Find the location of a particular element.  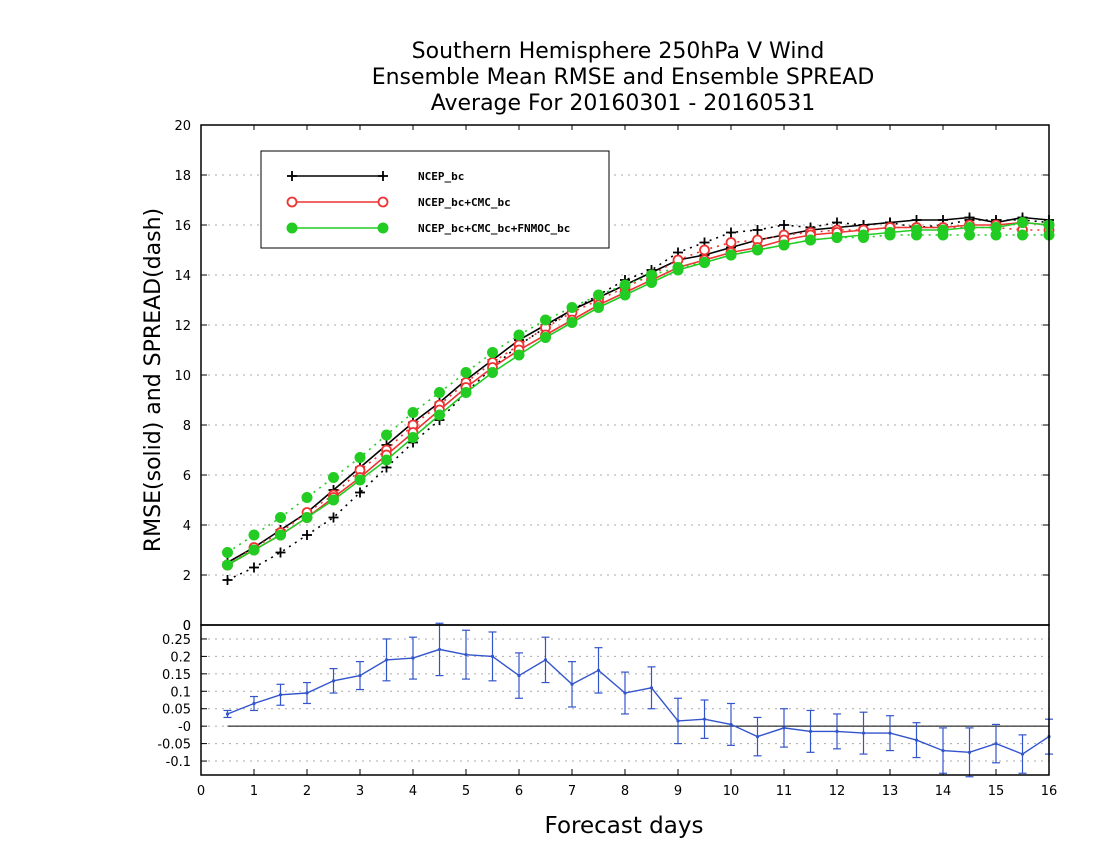

x-tick-label: 15 is located at coordinates (996, 791).